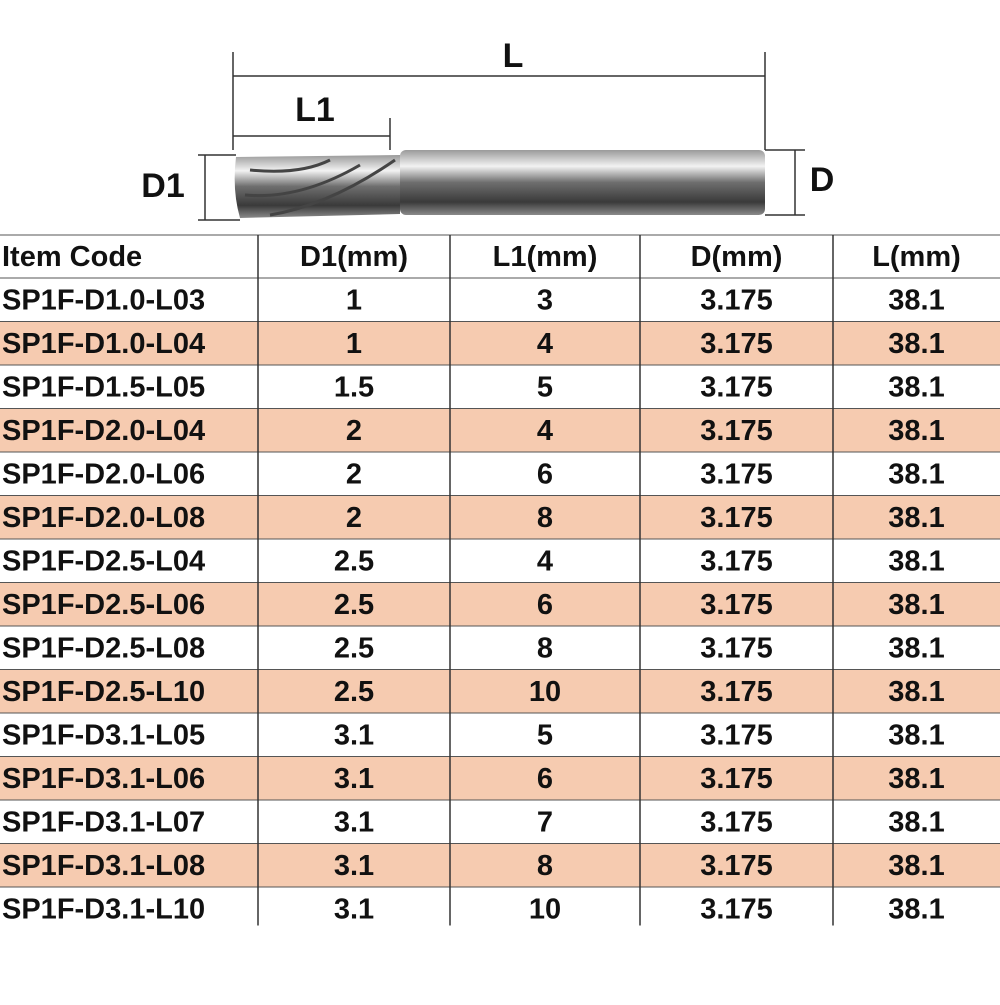 The width and height of the screenshot is (1000, 1005). I want to click on header-cell: D1(mm), so click(354, 257).